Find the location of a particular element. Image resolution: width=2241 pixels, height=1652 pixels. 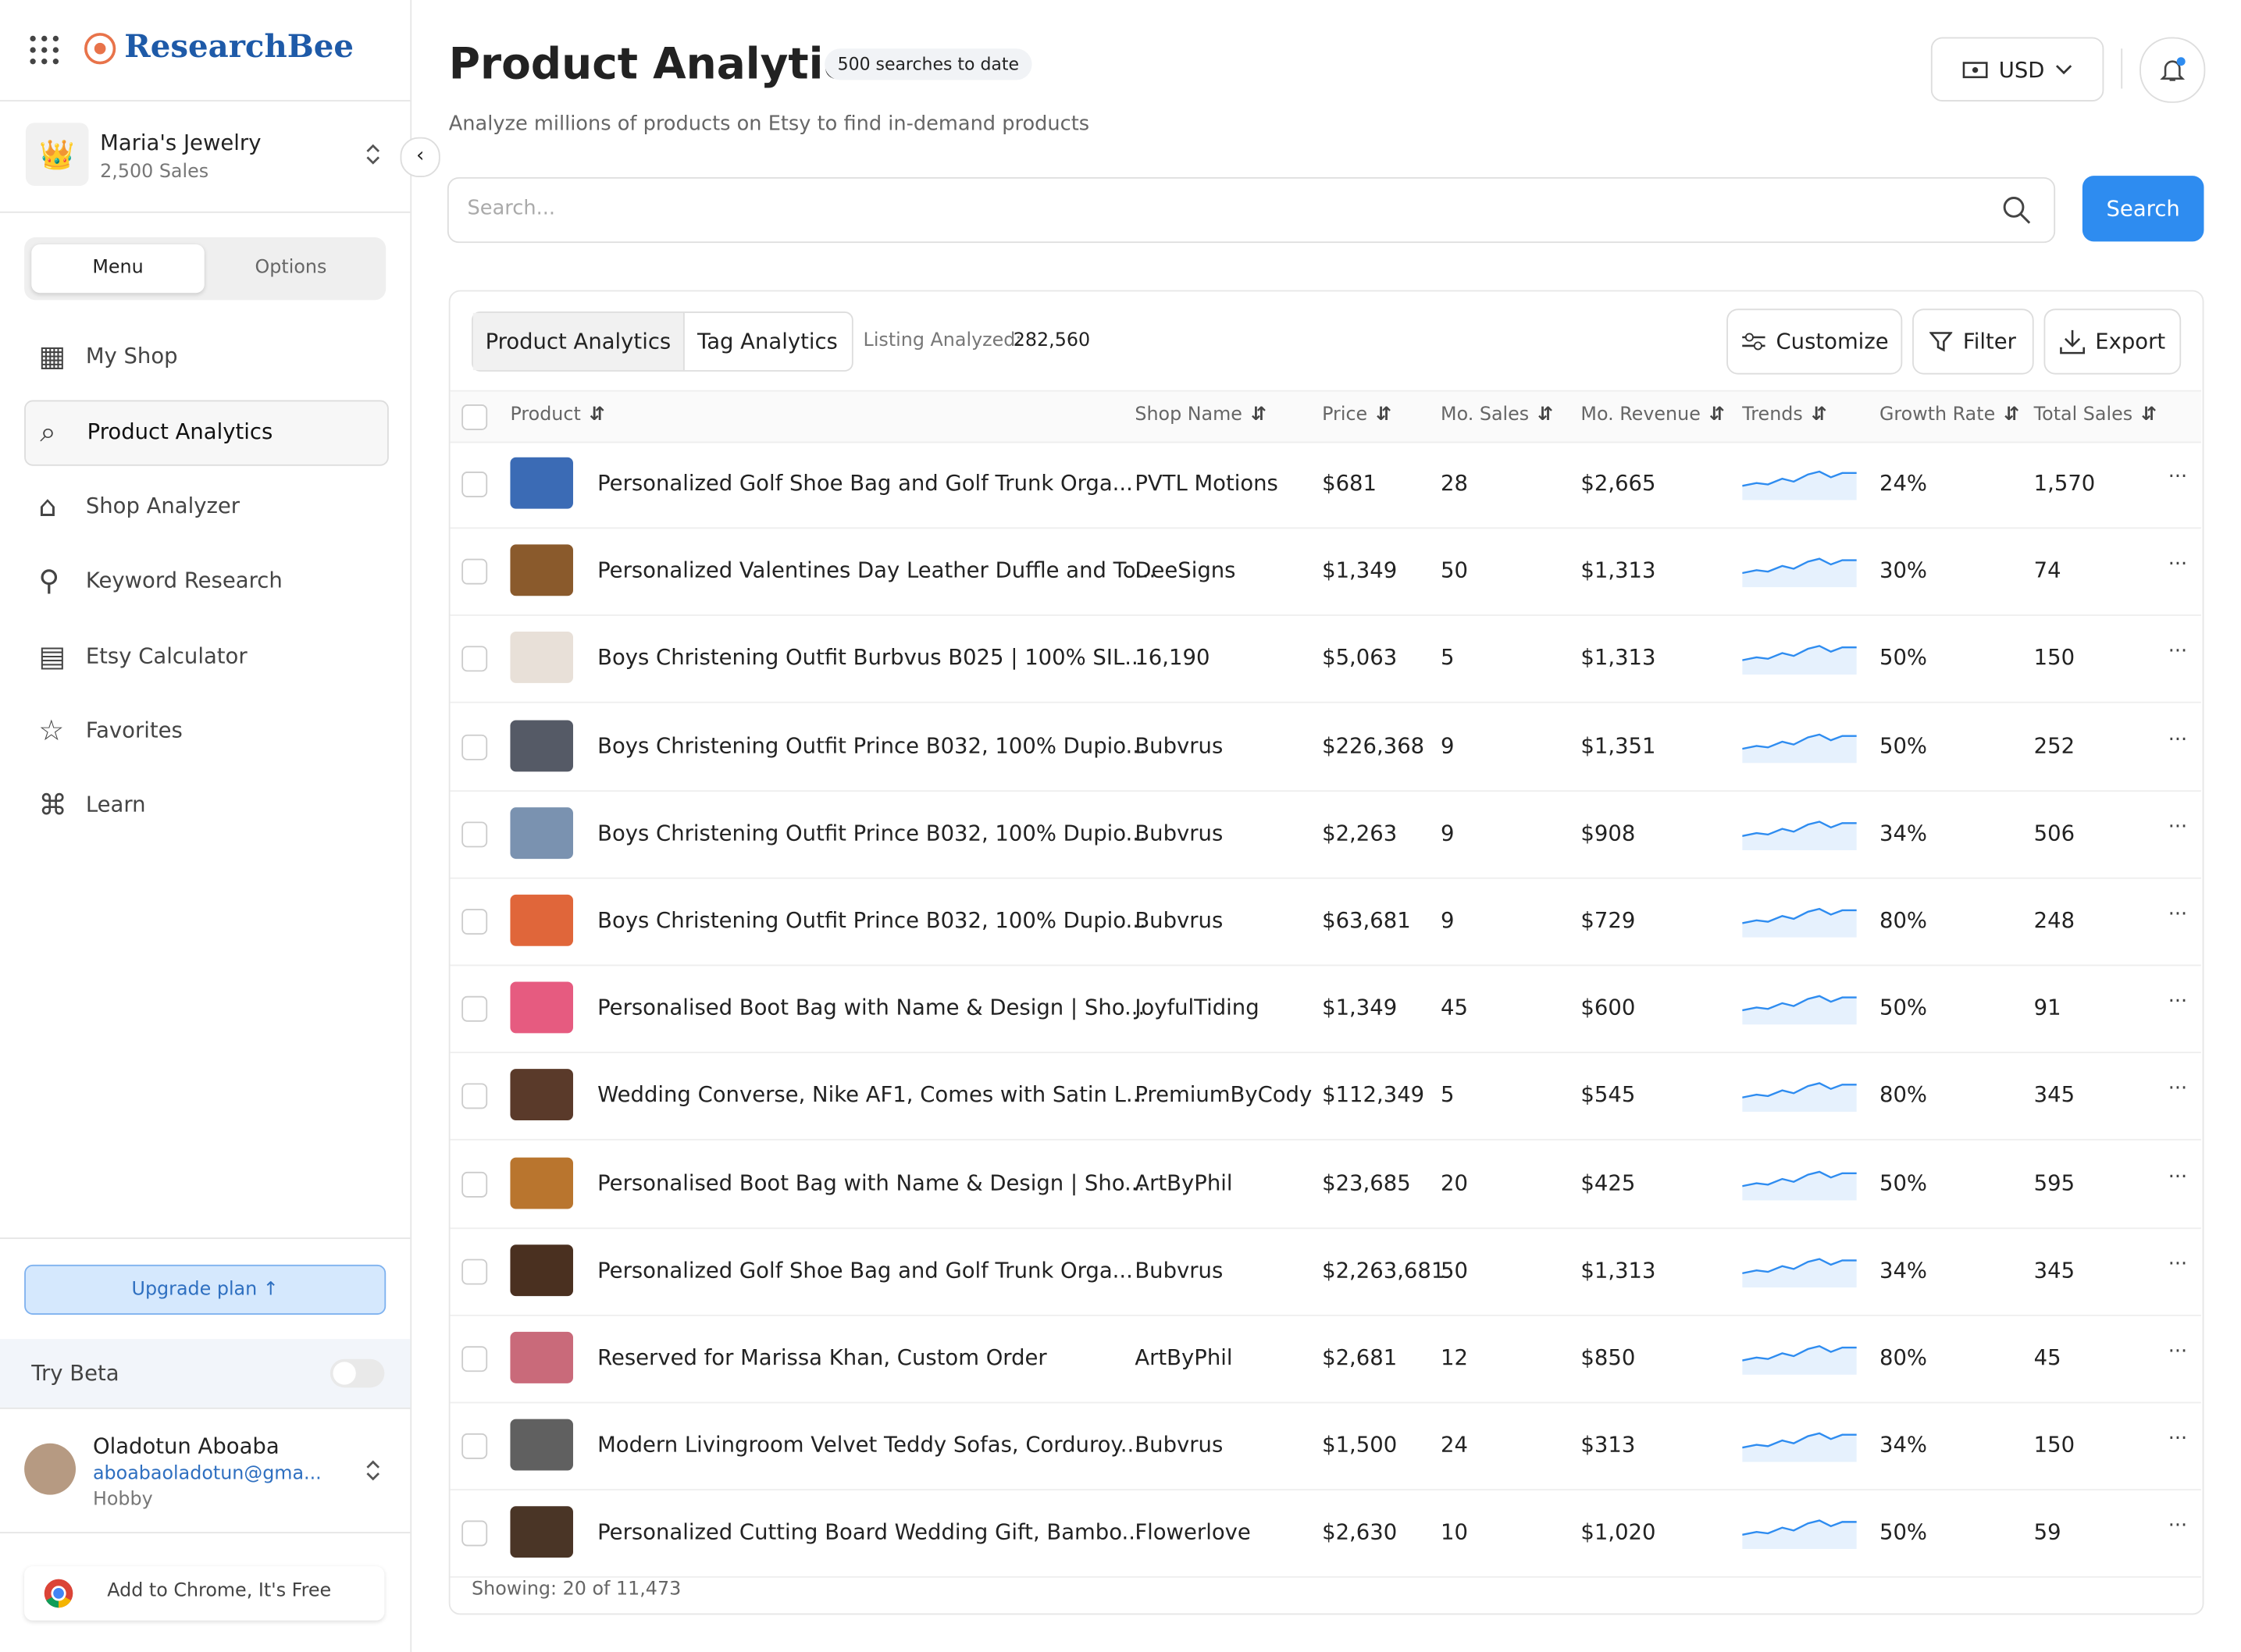

tab-active: Product Analytics is located at coordinates (578, 341).